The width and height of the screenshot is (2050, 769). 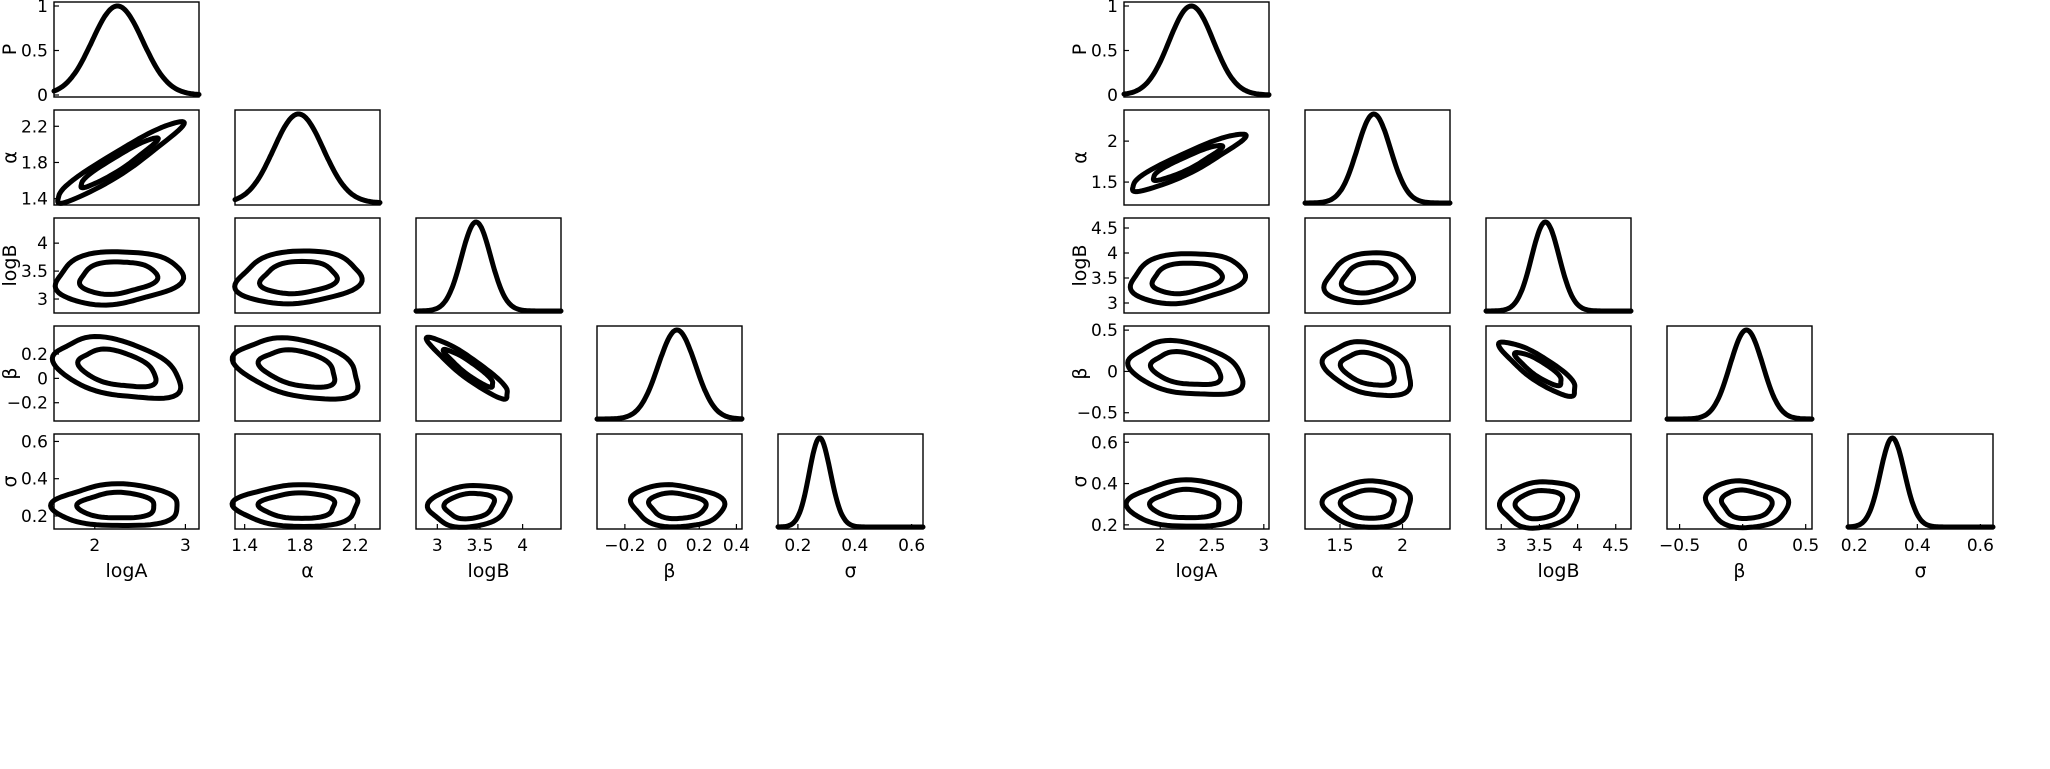 What do you see at coordinates (1805, 546) in the screenshot?
I see `xtick-label: 0.5` at bounding box center [1805, 546].